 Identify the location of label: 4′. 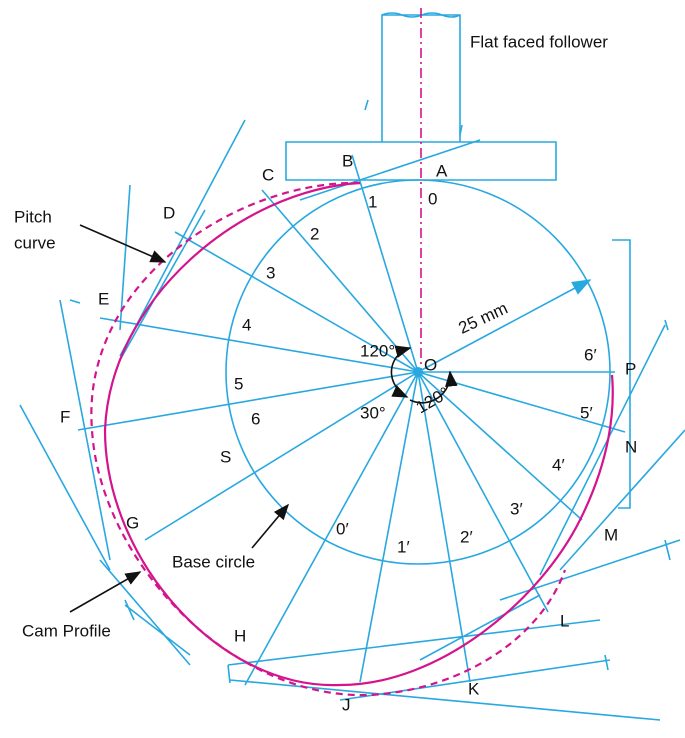
(558, 464).